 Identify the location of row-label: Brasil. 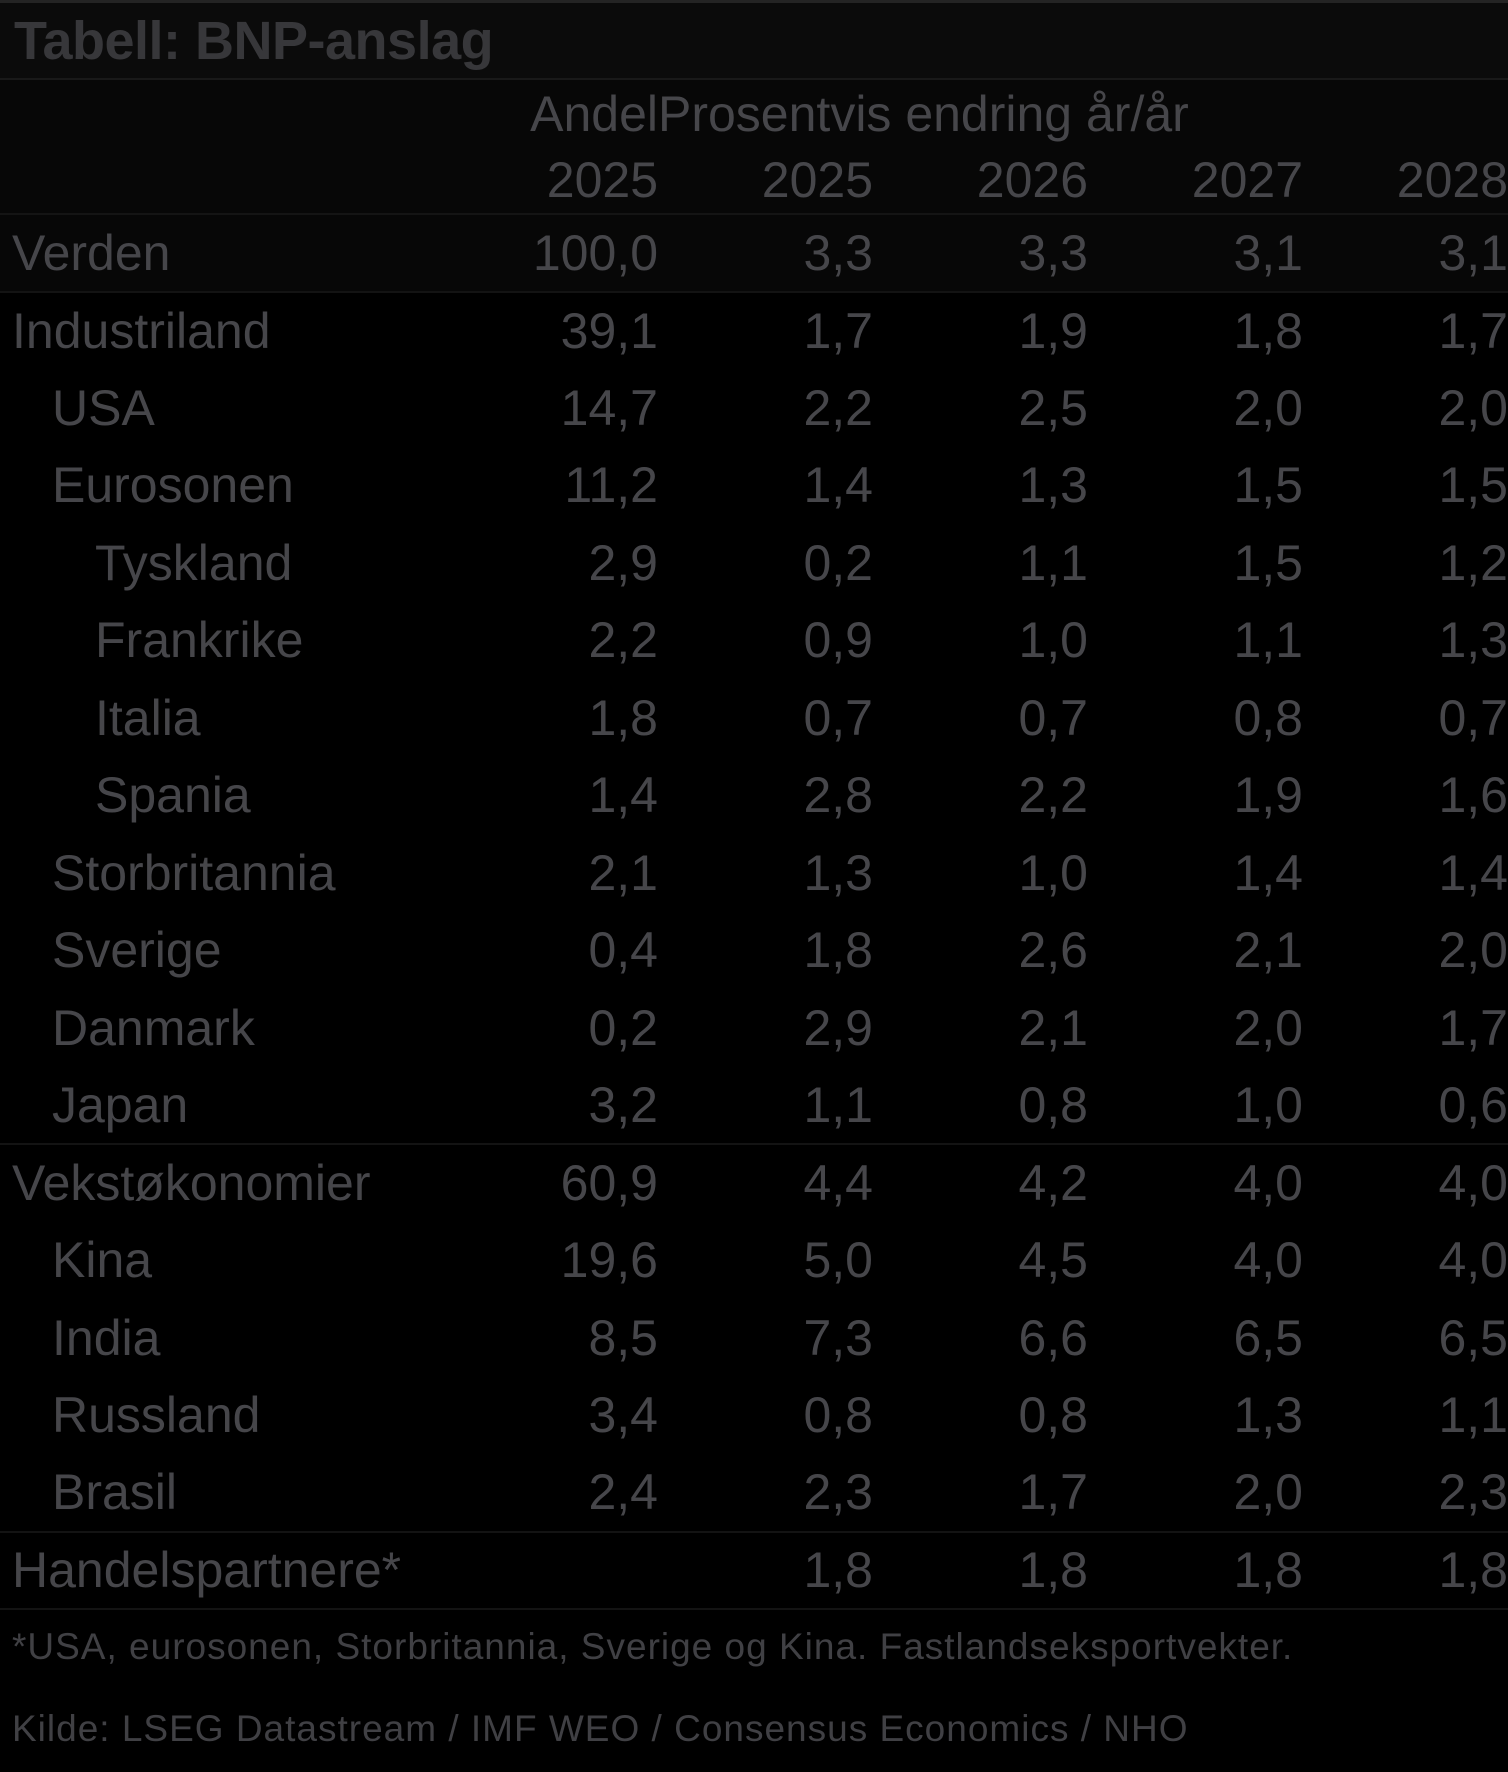
(115, 1492).